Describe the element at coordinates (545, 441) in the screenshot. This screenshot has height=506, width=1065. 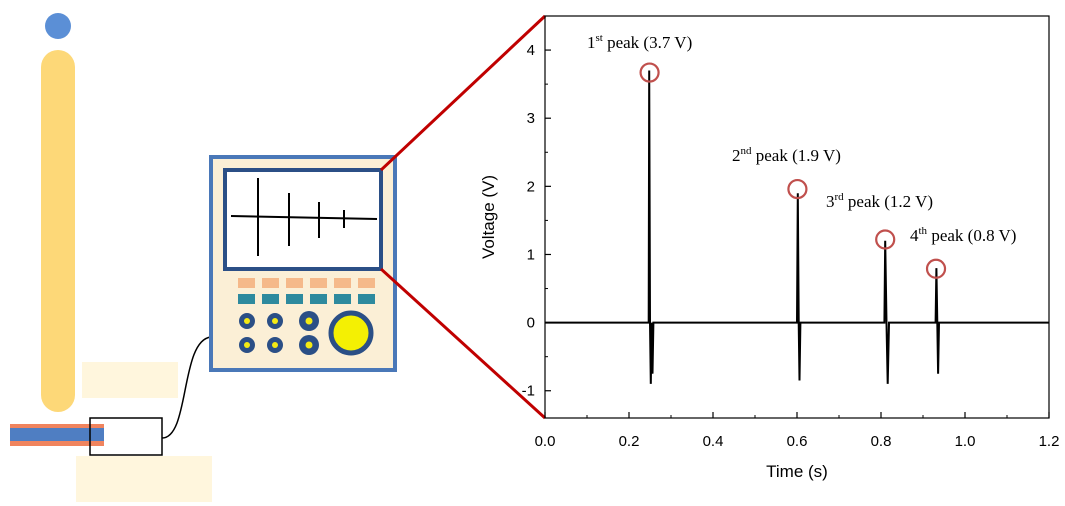
I see `x-tick-label: 0.0` at that location.